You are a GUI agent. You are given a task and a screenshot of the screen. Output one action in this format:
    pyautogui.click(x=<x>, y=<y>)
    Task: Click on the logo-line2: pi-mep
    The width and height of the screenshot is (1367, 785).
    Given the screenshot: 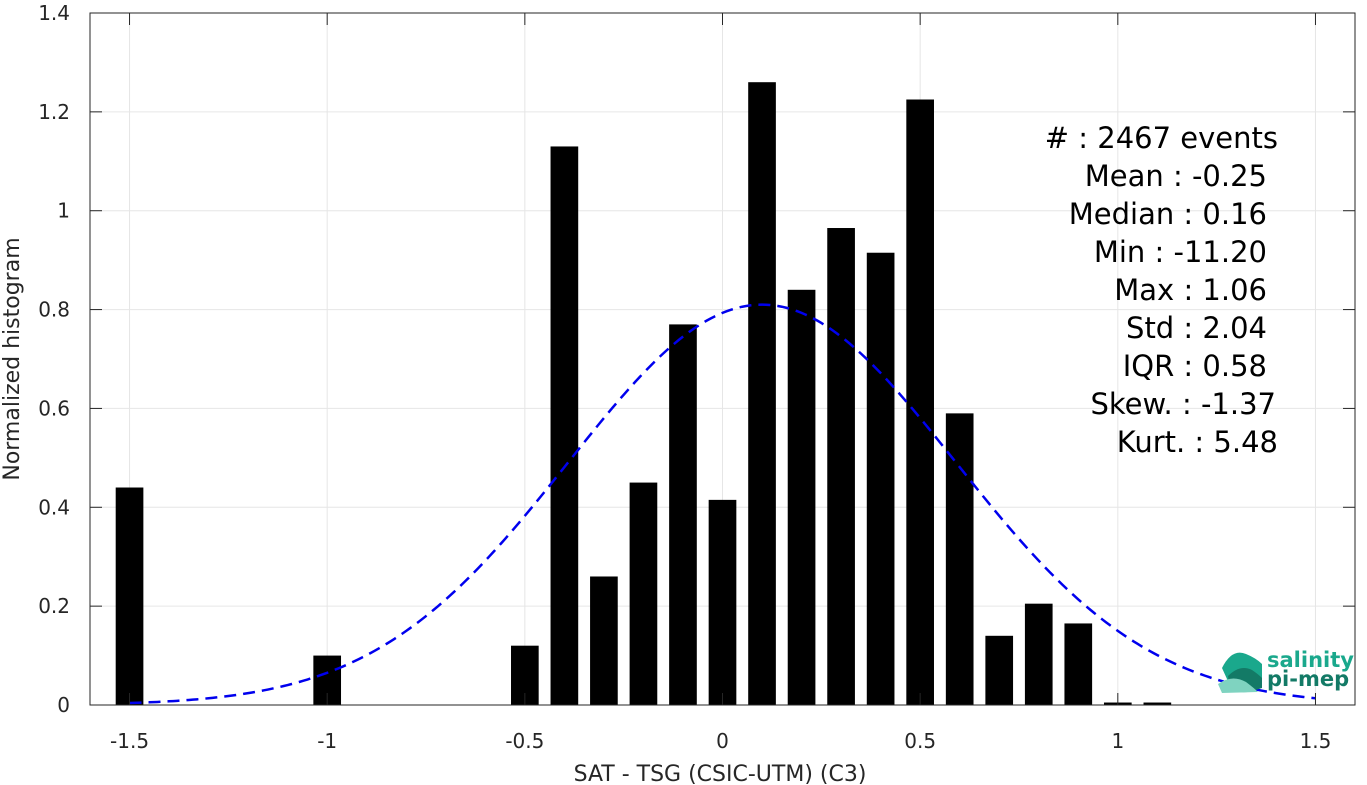 What is the action you would take?
    pyautogui.click(x=1308, y=679)
    